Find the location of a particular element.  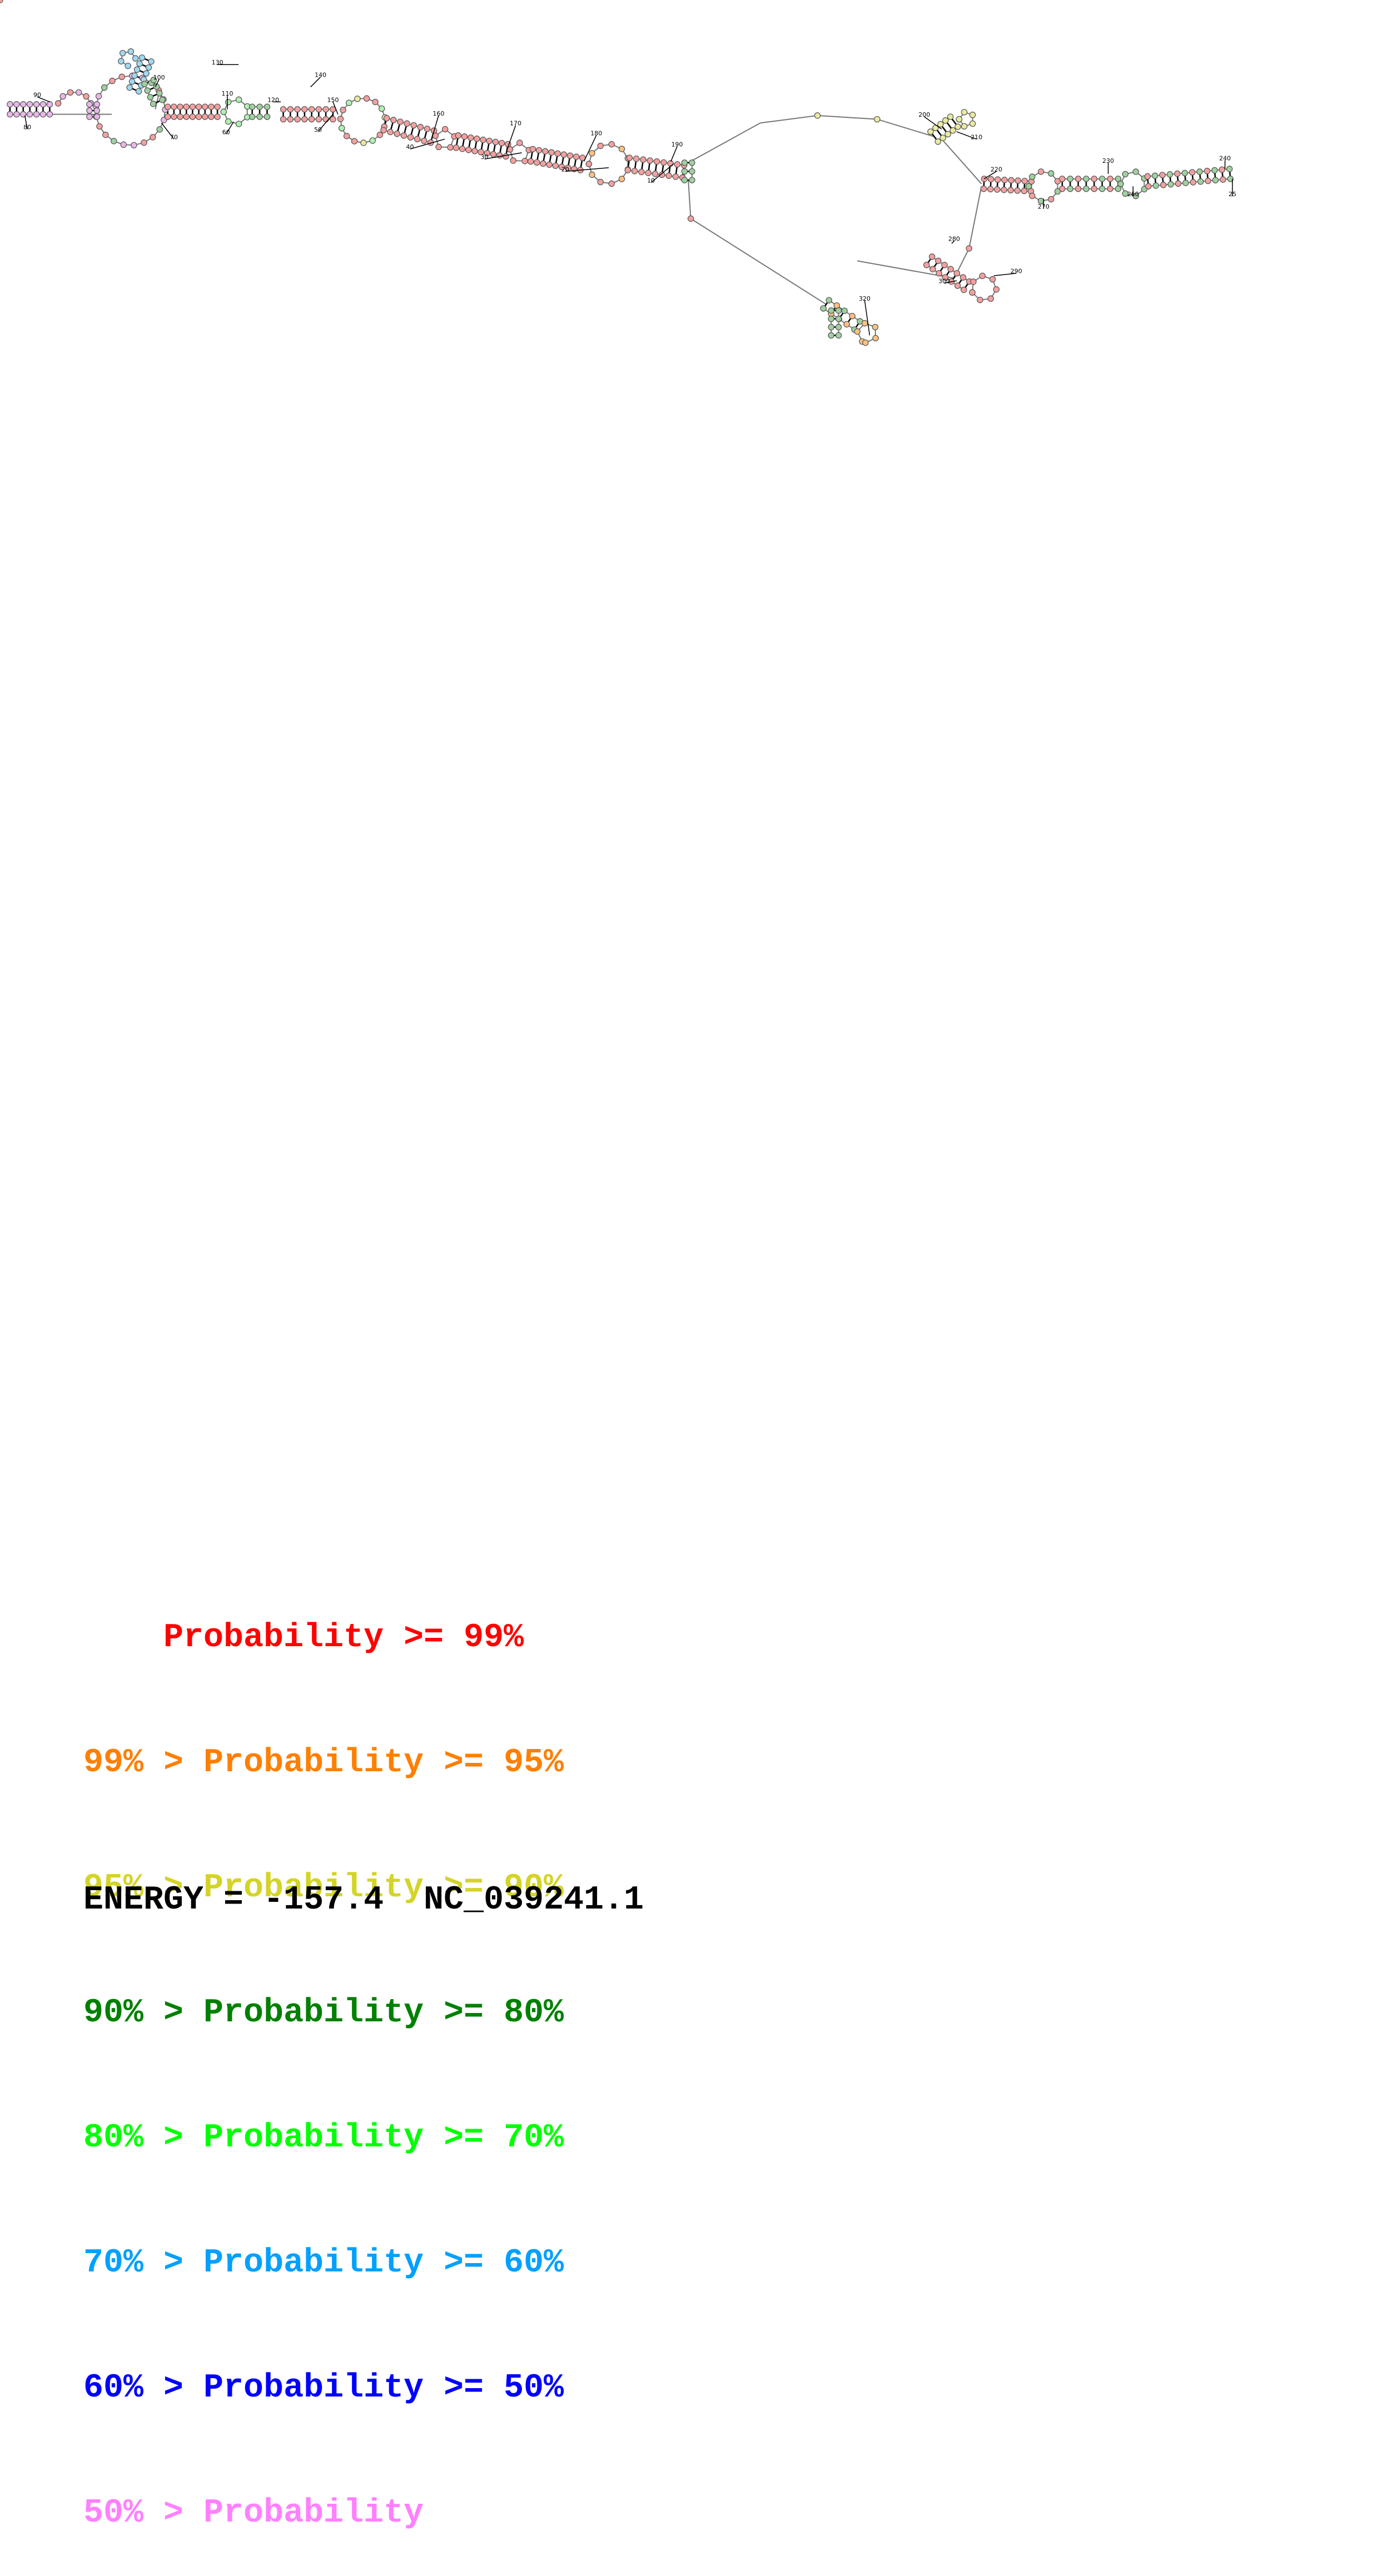

position-label: 80 is located at coordinates (27, 127).